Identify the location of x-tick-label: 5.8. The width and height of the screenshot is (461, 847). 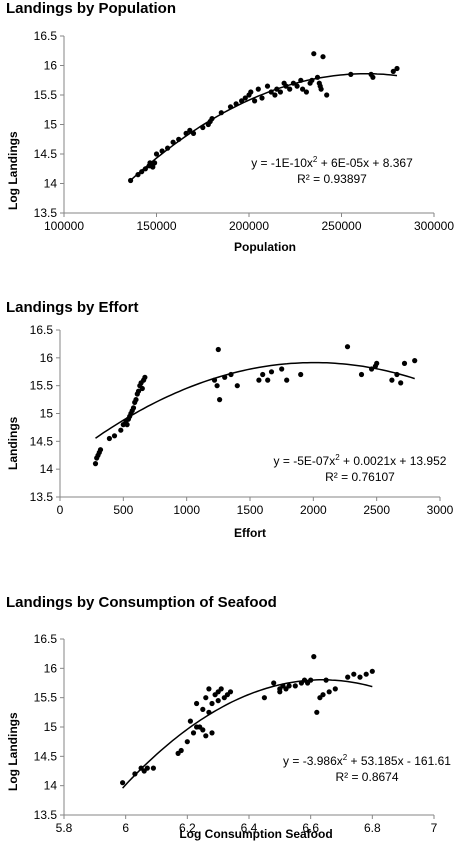
(64, 828).